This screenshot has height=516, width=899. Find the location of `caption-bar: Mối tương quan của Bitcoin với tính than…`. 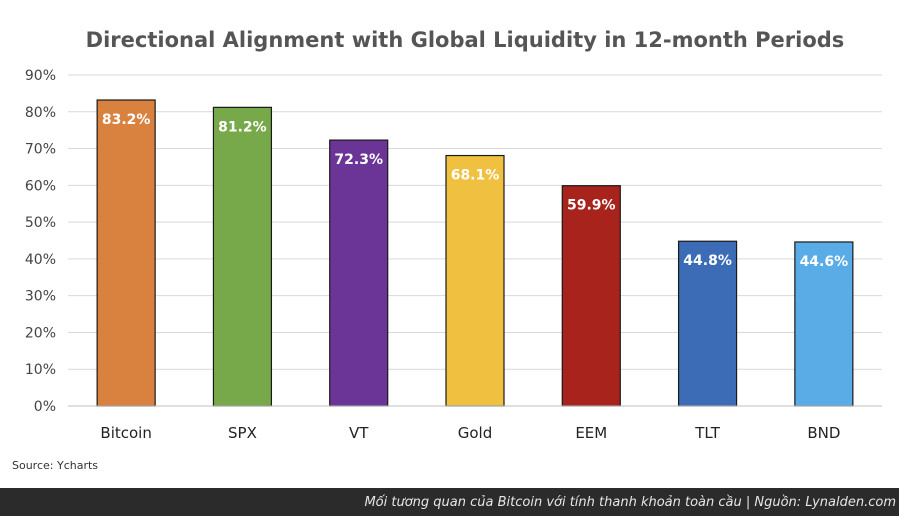

caption-bar: Mối tương quan của Bitcoin với tính than… is located at coordinates (449, 502).